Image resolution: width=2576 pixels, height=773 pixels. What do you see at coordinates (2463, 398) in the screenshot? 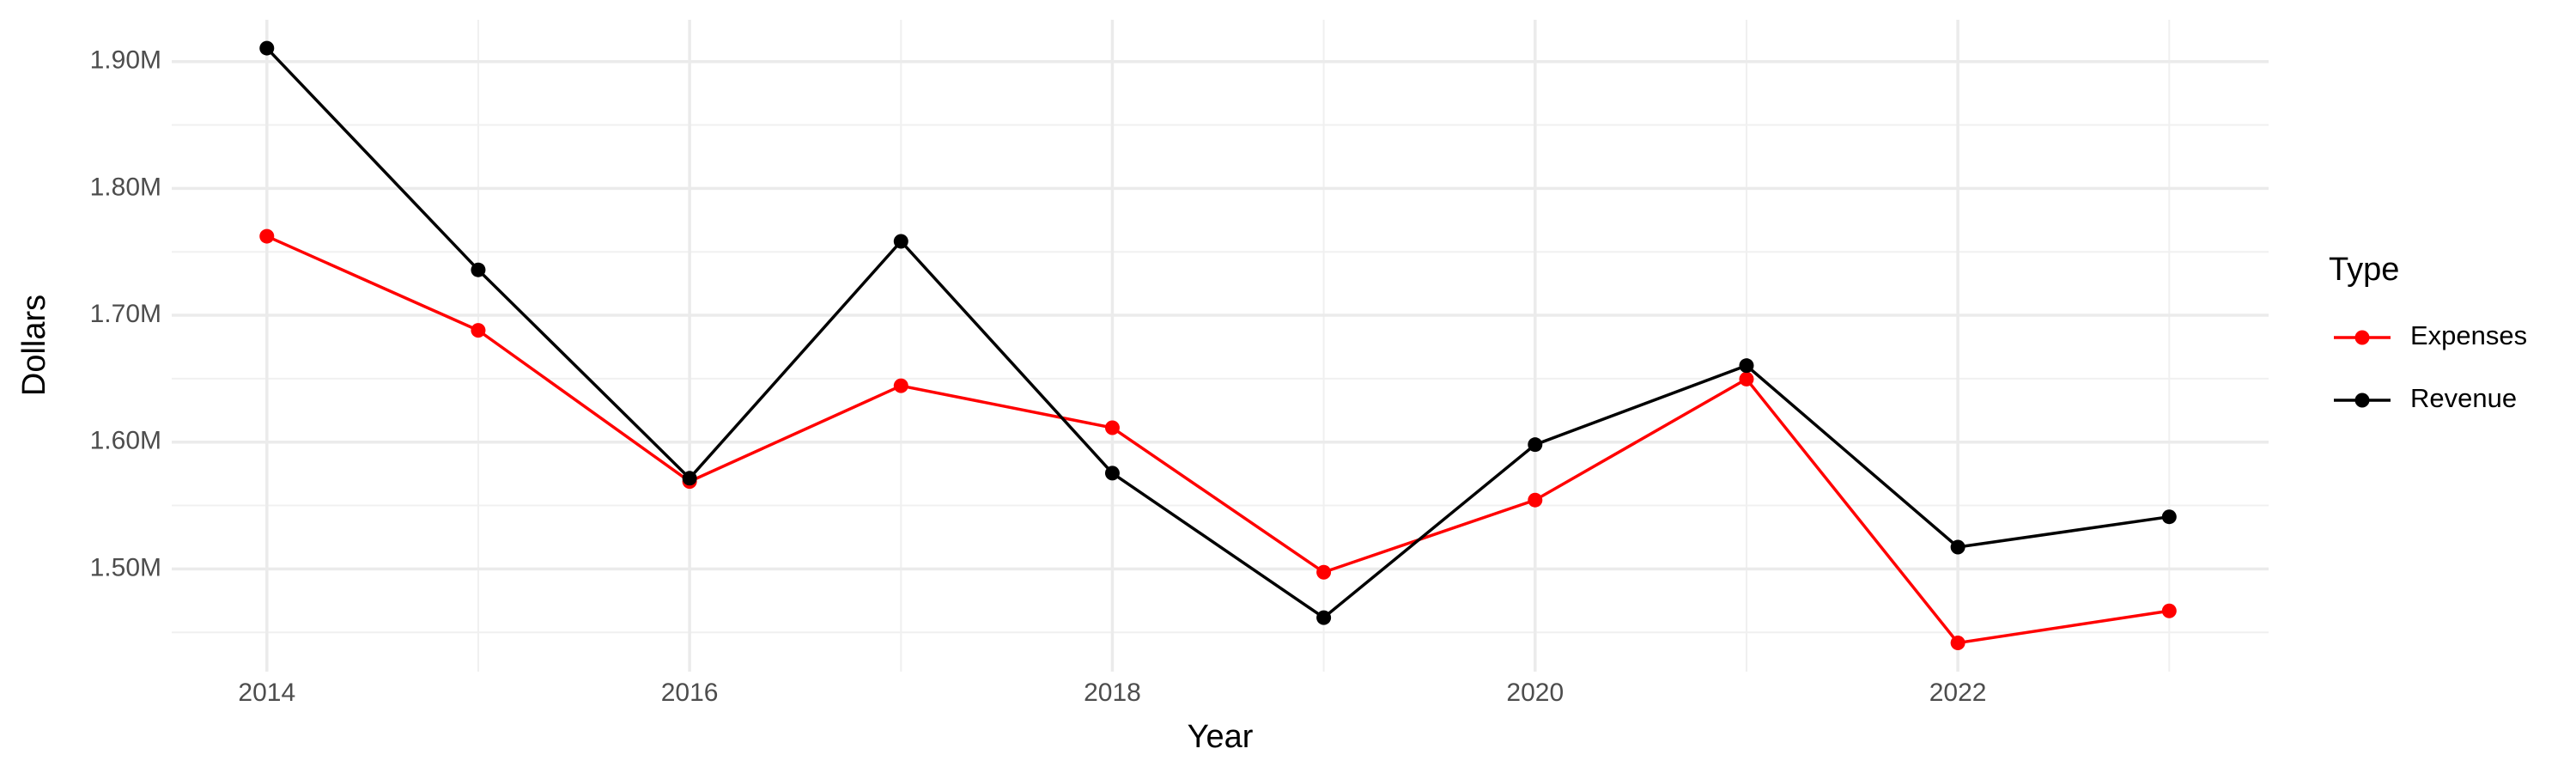
I see `legend-label: Revenue` at bounding box center [2463, 398].